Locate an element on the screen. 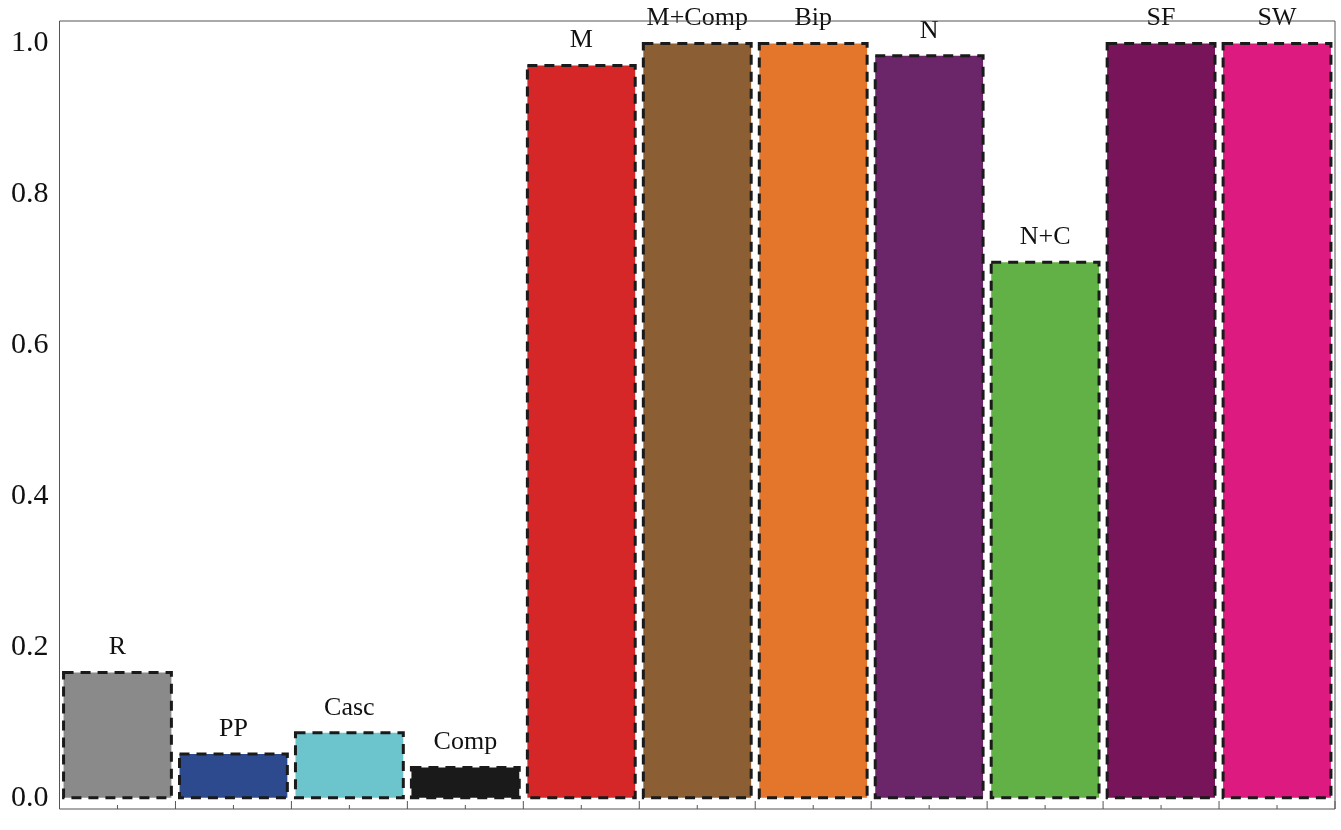  x-tick-label: Comp is located at coordinates (465, 741).